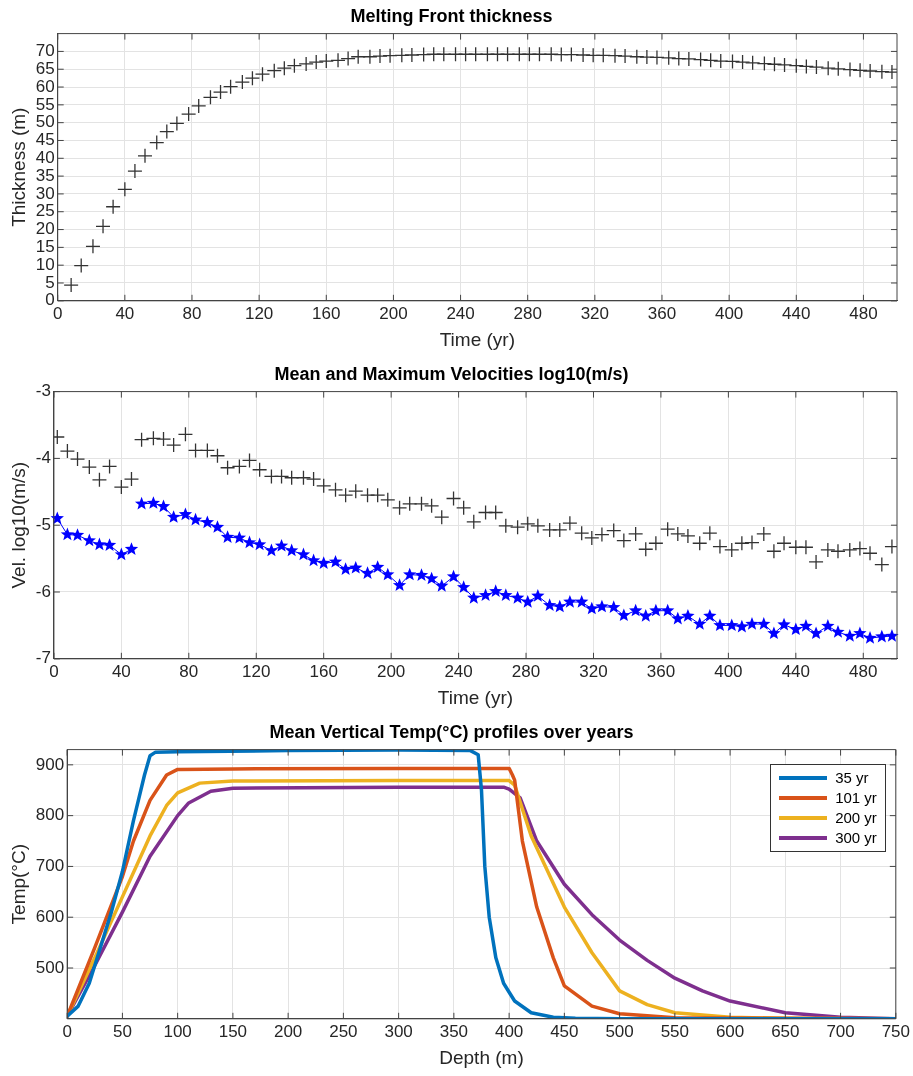 This screenshot has width=913, height=1076. I want to click on chart-title: Mean Vertical Temp(°C) profiles over years, so click(451, 731).